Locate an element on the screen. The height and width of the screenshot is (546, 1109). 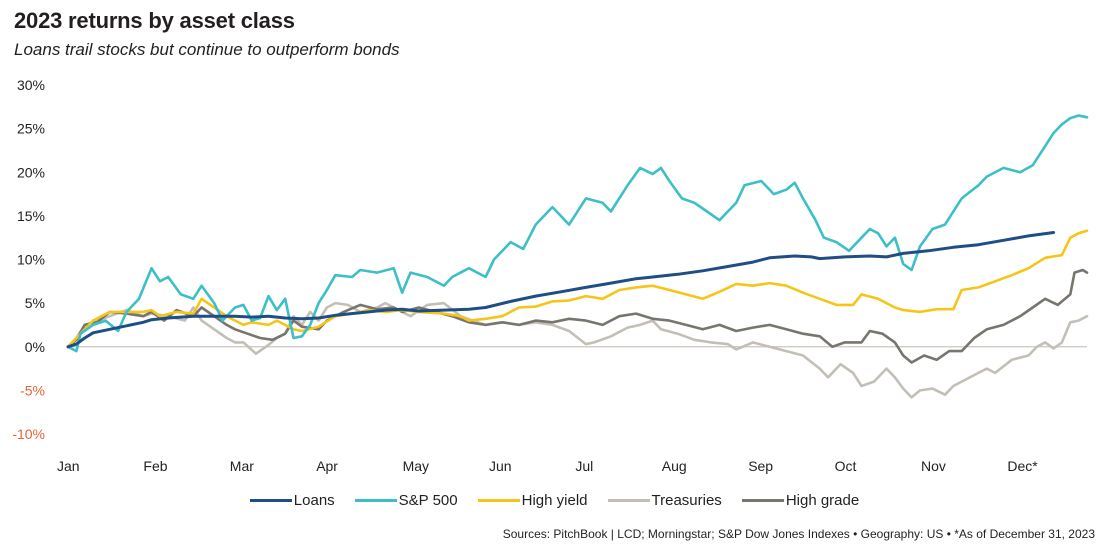
x-tick-label: Aug is located at coordinates (674, 466).